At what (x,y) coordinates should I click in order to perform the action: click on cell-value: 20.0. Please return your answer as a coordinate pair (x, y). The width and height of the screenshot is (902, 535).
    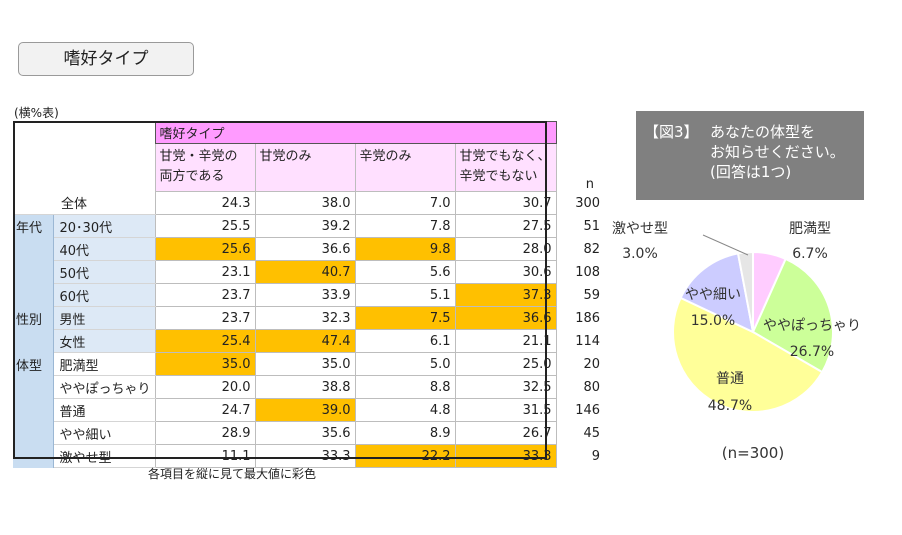
    Looking at the image, I should click on (205, 387).